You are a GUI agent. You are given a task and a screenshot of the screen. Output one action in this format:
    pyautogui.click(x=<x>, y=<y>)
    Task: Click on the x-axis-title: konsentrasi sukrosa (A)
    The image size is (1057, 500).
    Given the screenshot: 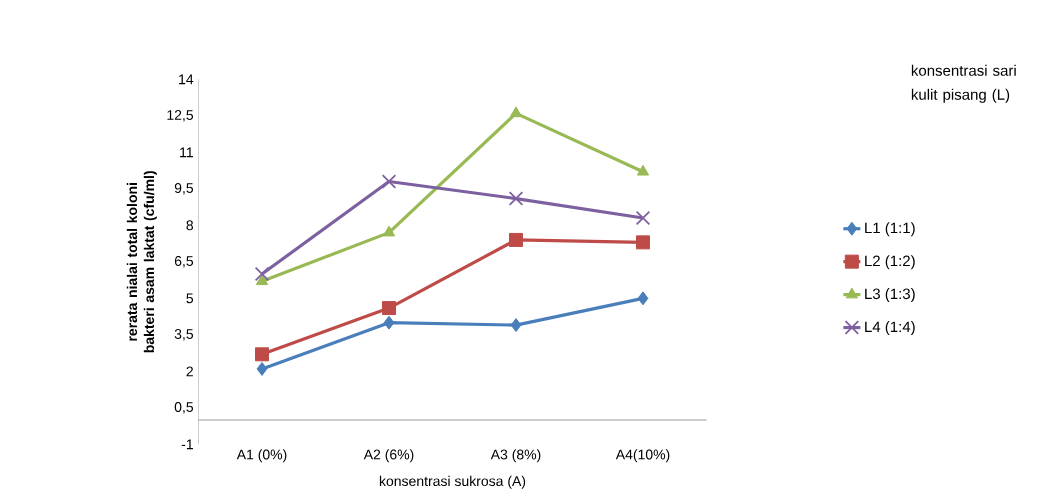 What is the action you would take?
    pyautogui.click(x=452, y=482)
    